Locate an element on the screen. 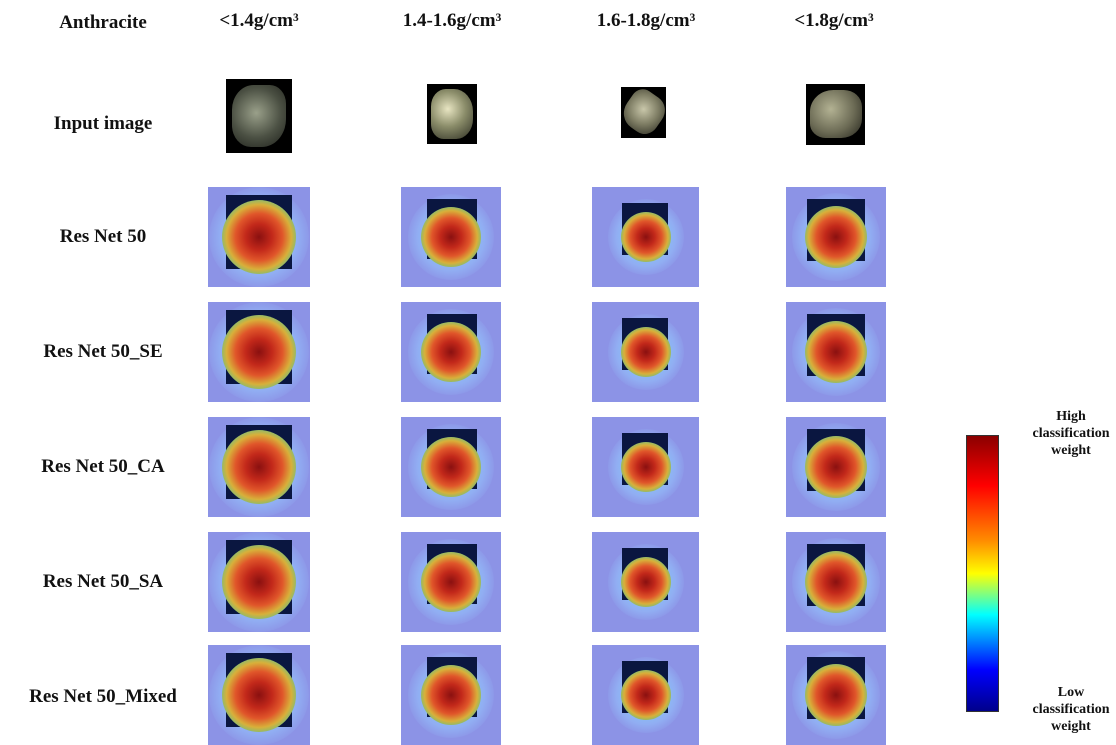 The image size is (1116, 745). column-header-4: <1.8g/cm³ is located at coordinates (834, 20).